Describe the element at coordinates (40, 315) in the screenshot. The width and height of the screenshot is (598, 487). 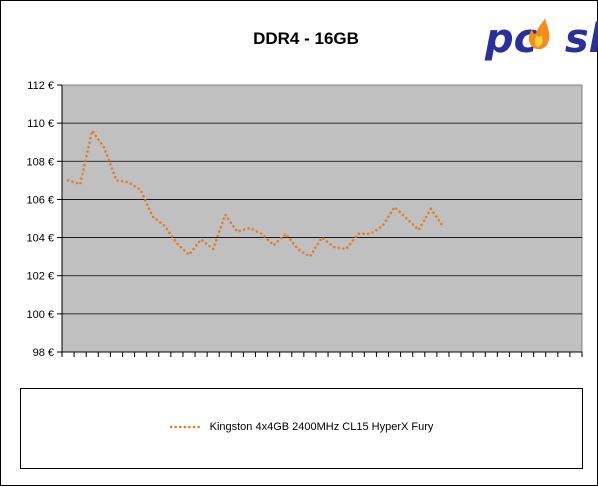
I see `y-tick-label: 100 €` at that location.